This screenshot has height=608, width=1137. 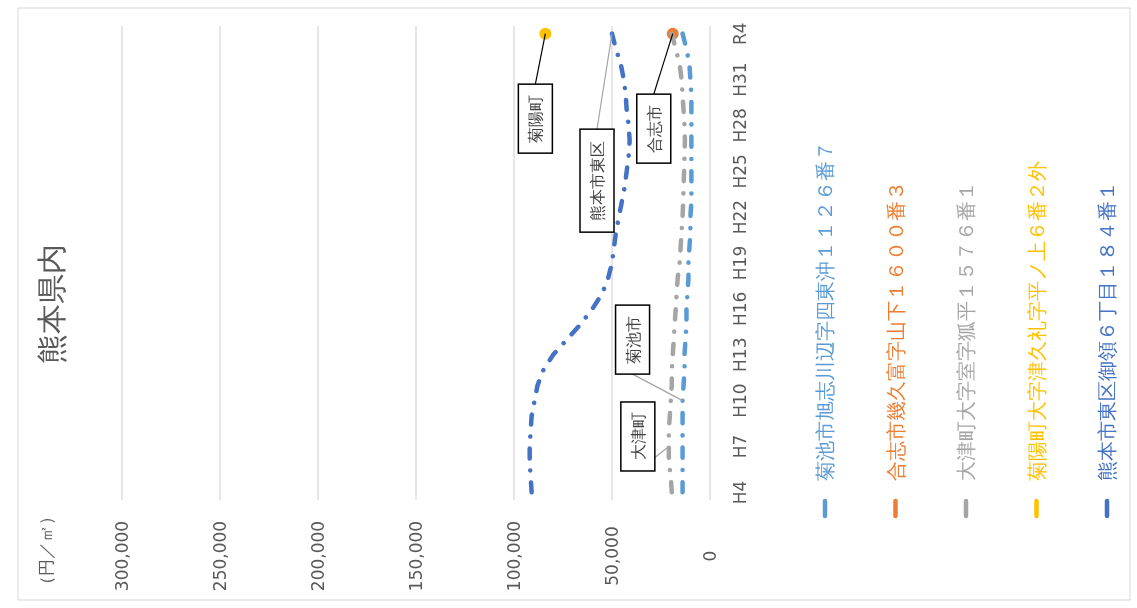 I want to click on x-tick-label: 200,000, so click(x=318, y=556).